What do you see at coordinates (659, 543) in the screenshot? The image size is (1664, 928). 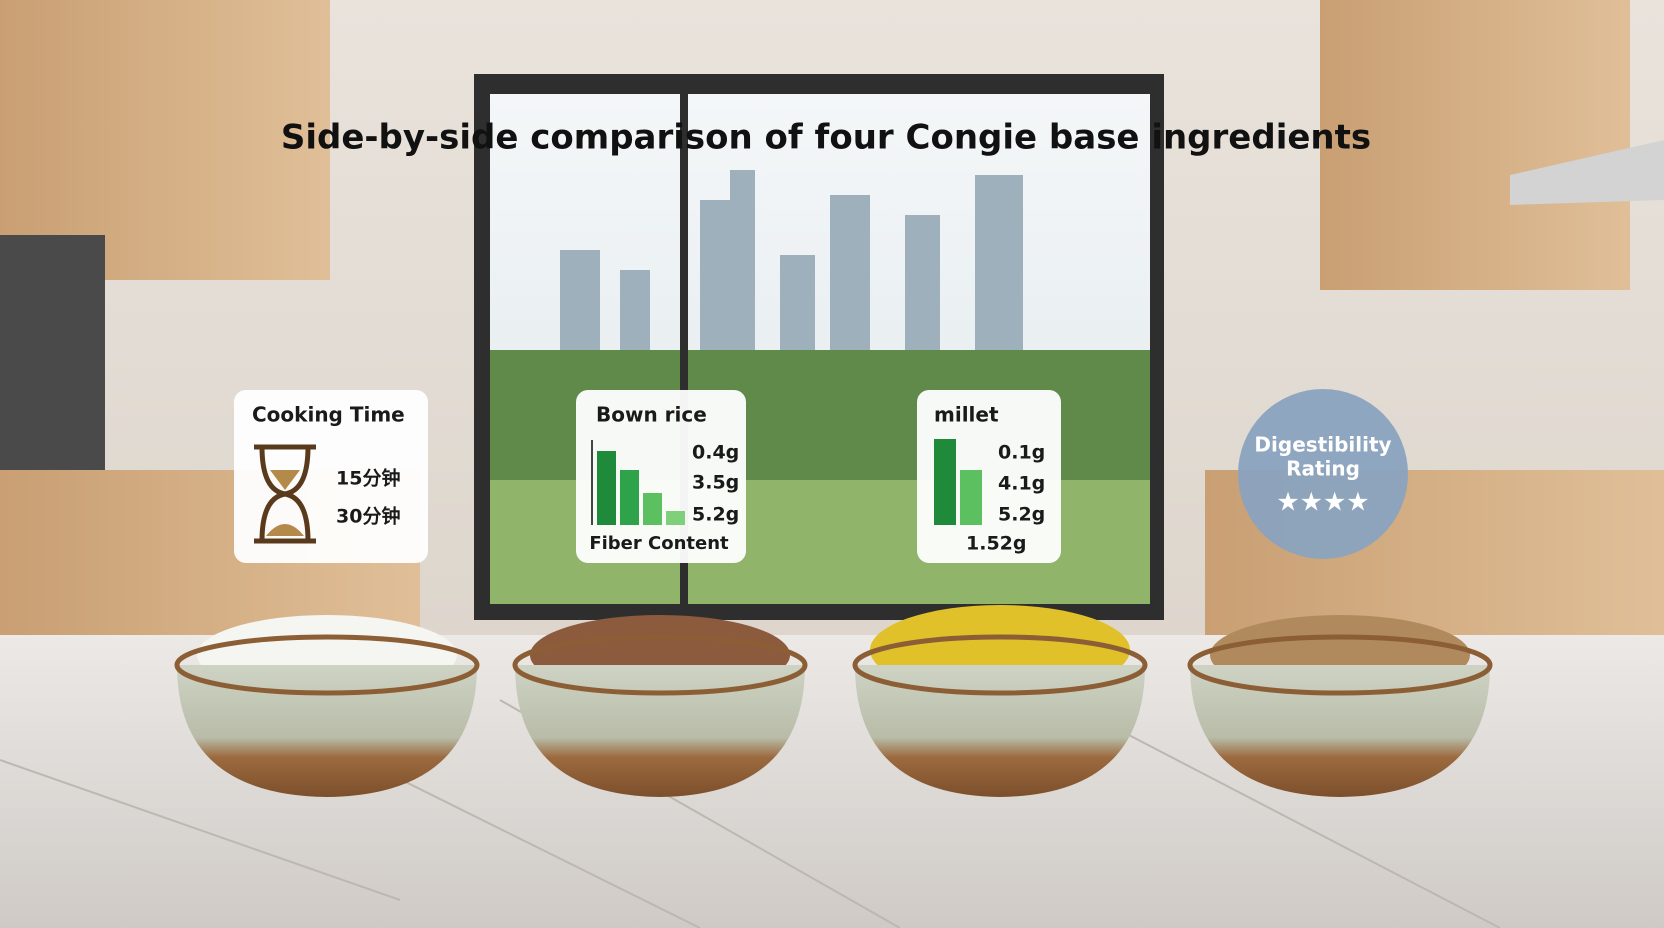 I see `card-footer: Fiber Content` at bounding box center [659, 543].